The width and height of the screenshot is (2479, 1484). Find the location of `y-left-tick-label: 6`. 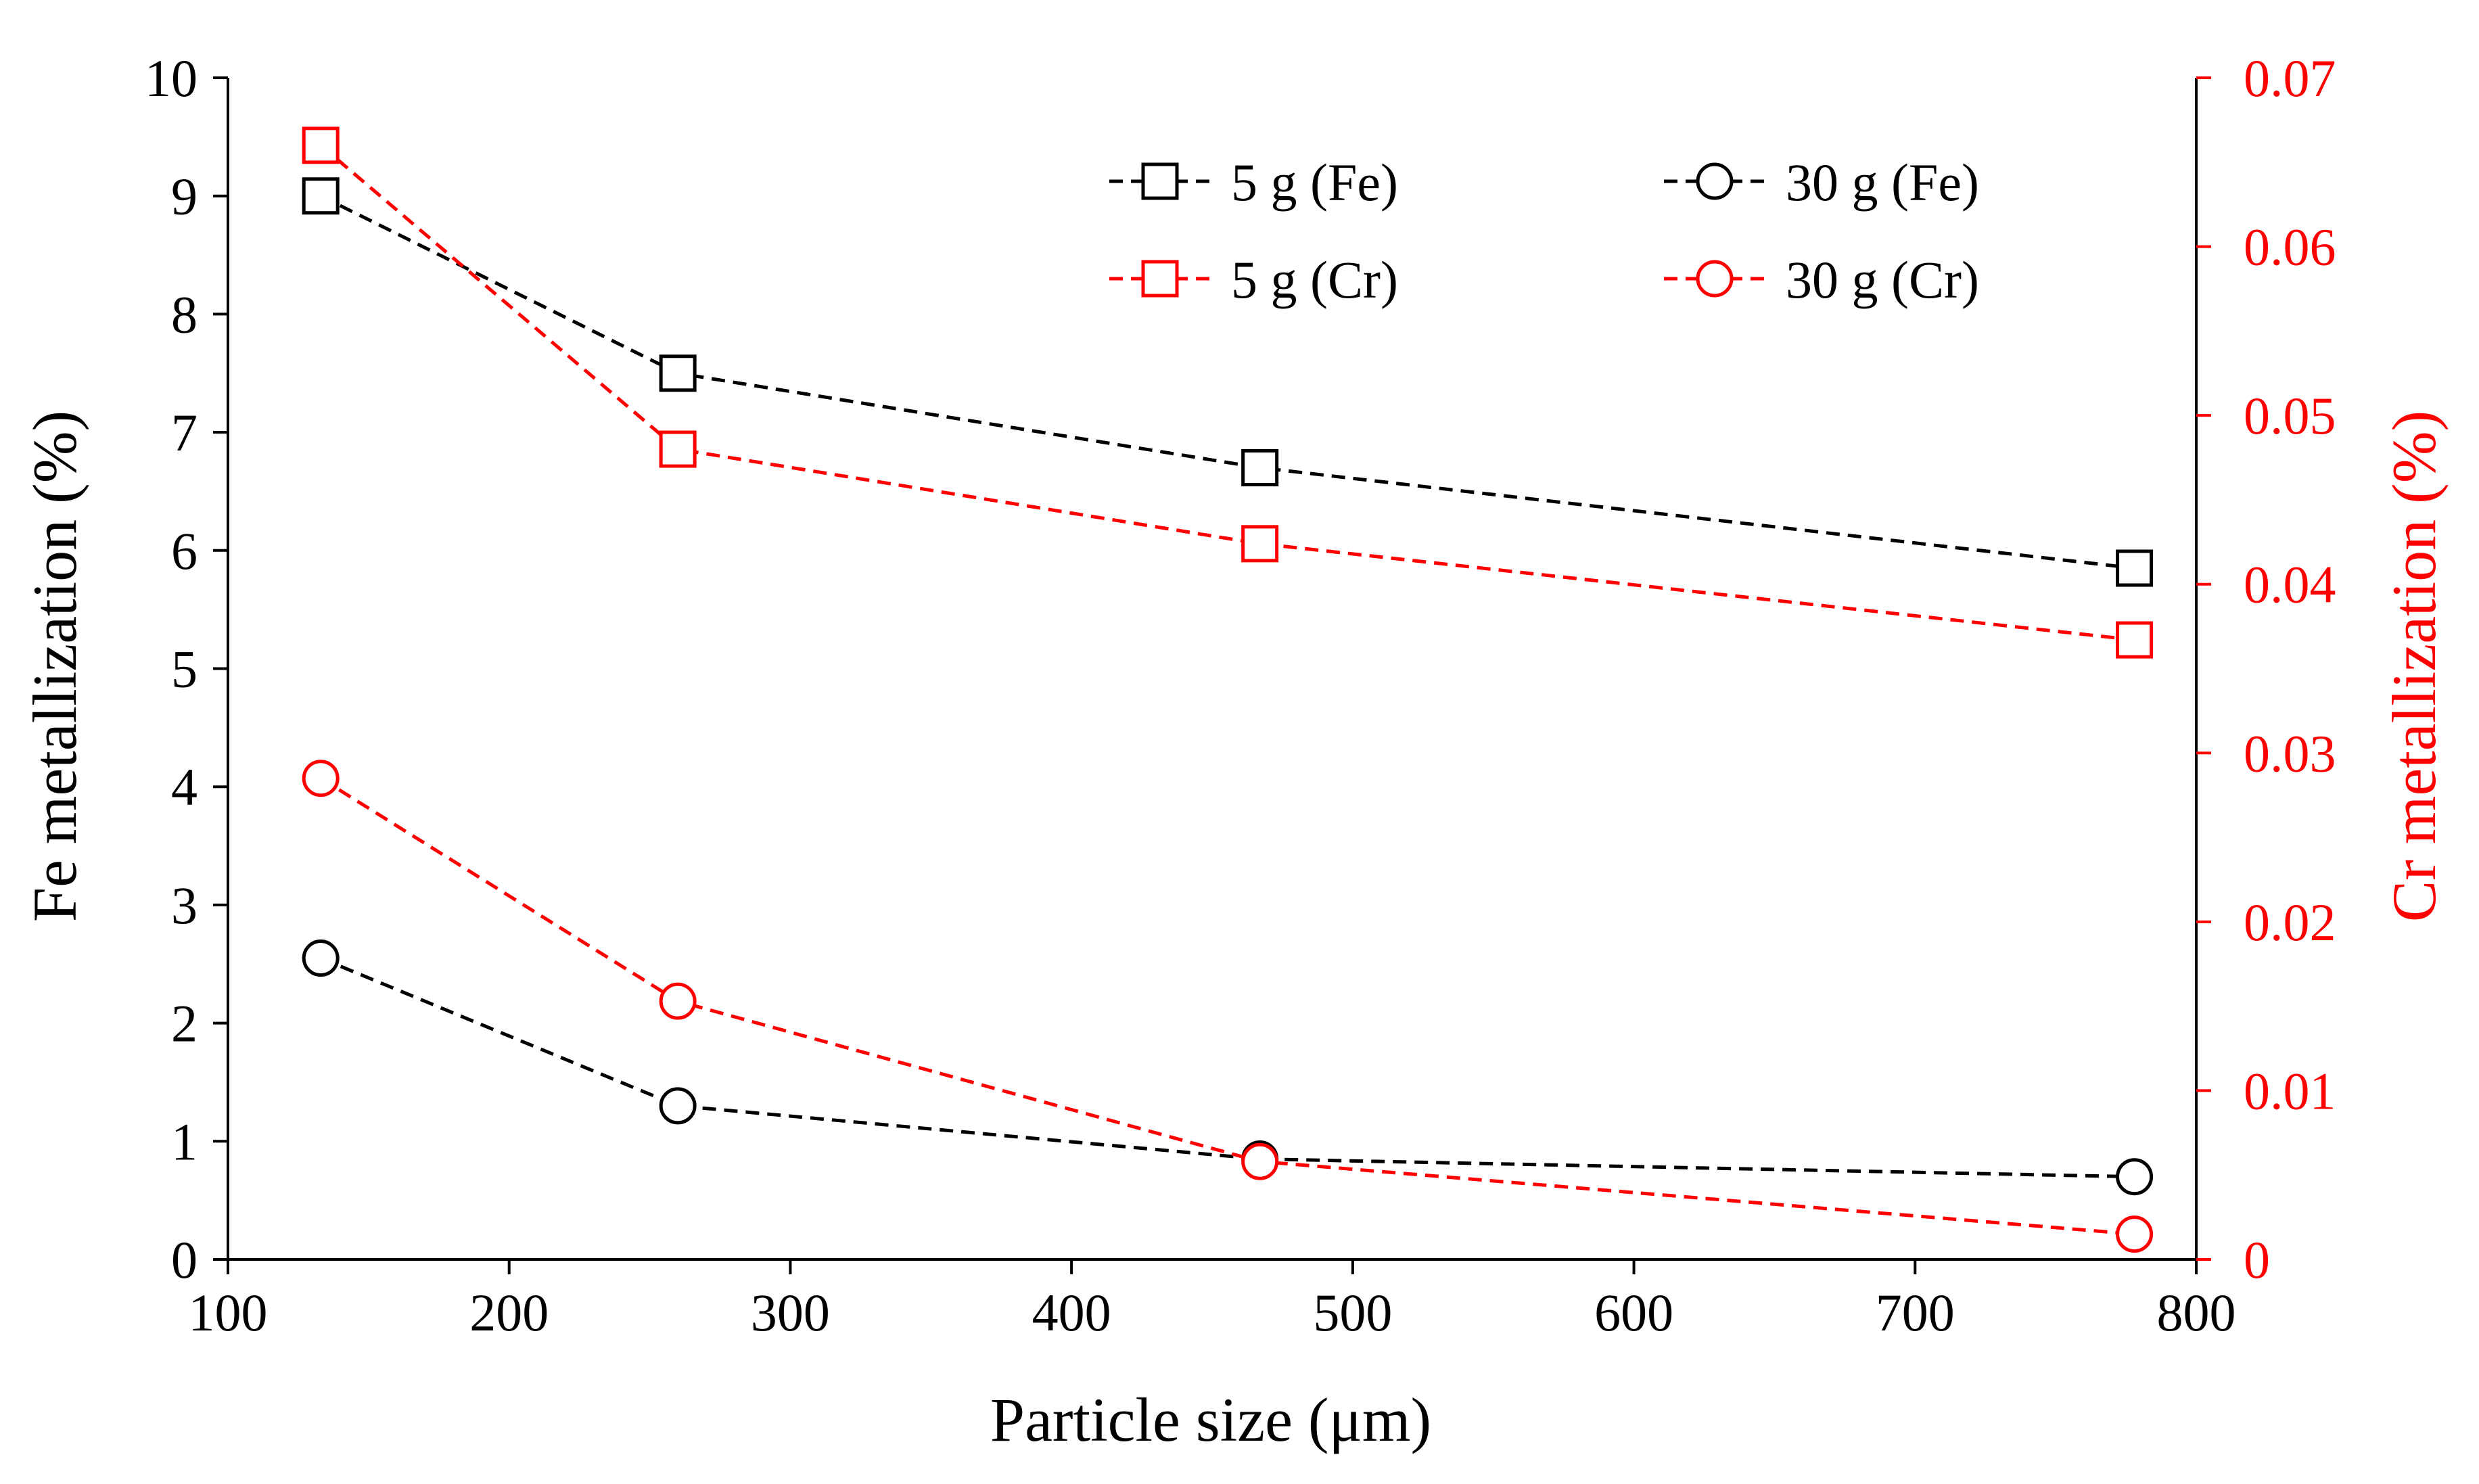

y-left-tick-label: 6 is located at coordinates (184, 551).